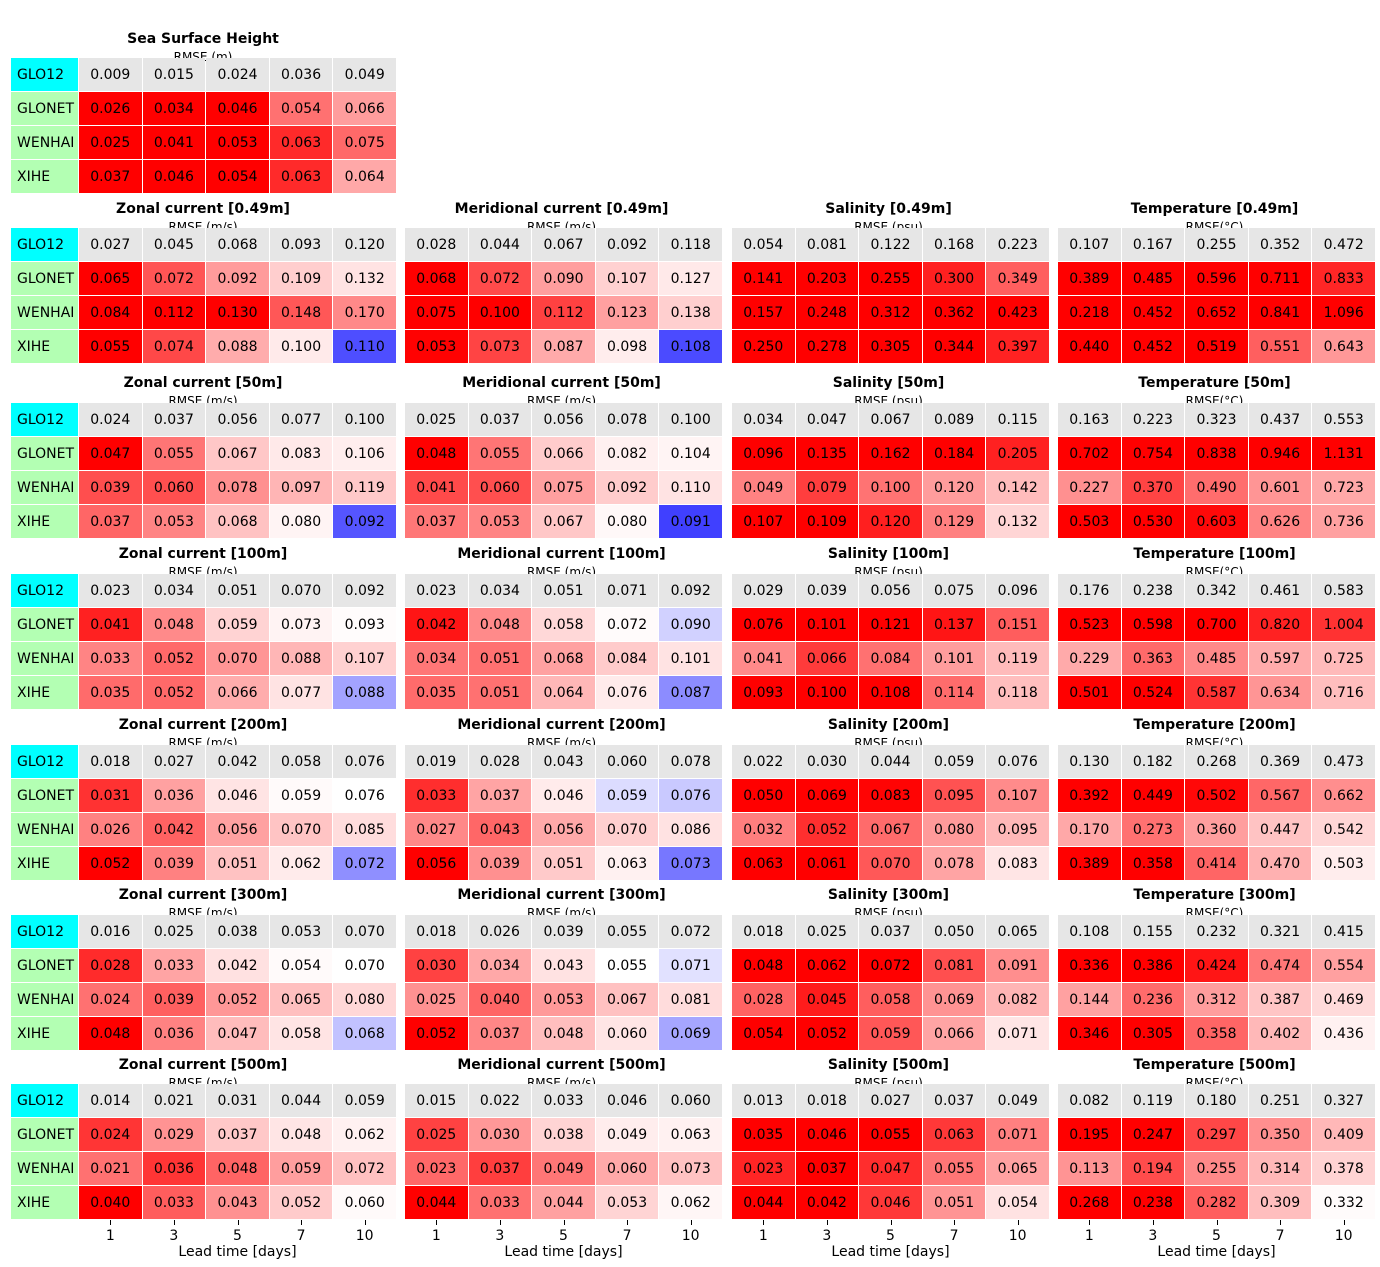  Describe the element at coordinates (627, 692) in the screenshot. I see `heatmap-cell: 0.076` at that location.